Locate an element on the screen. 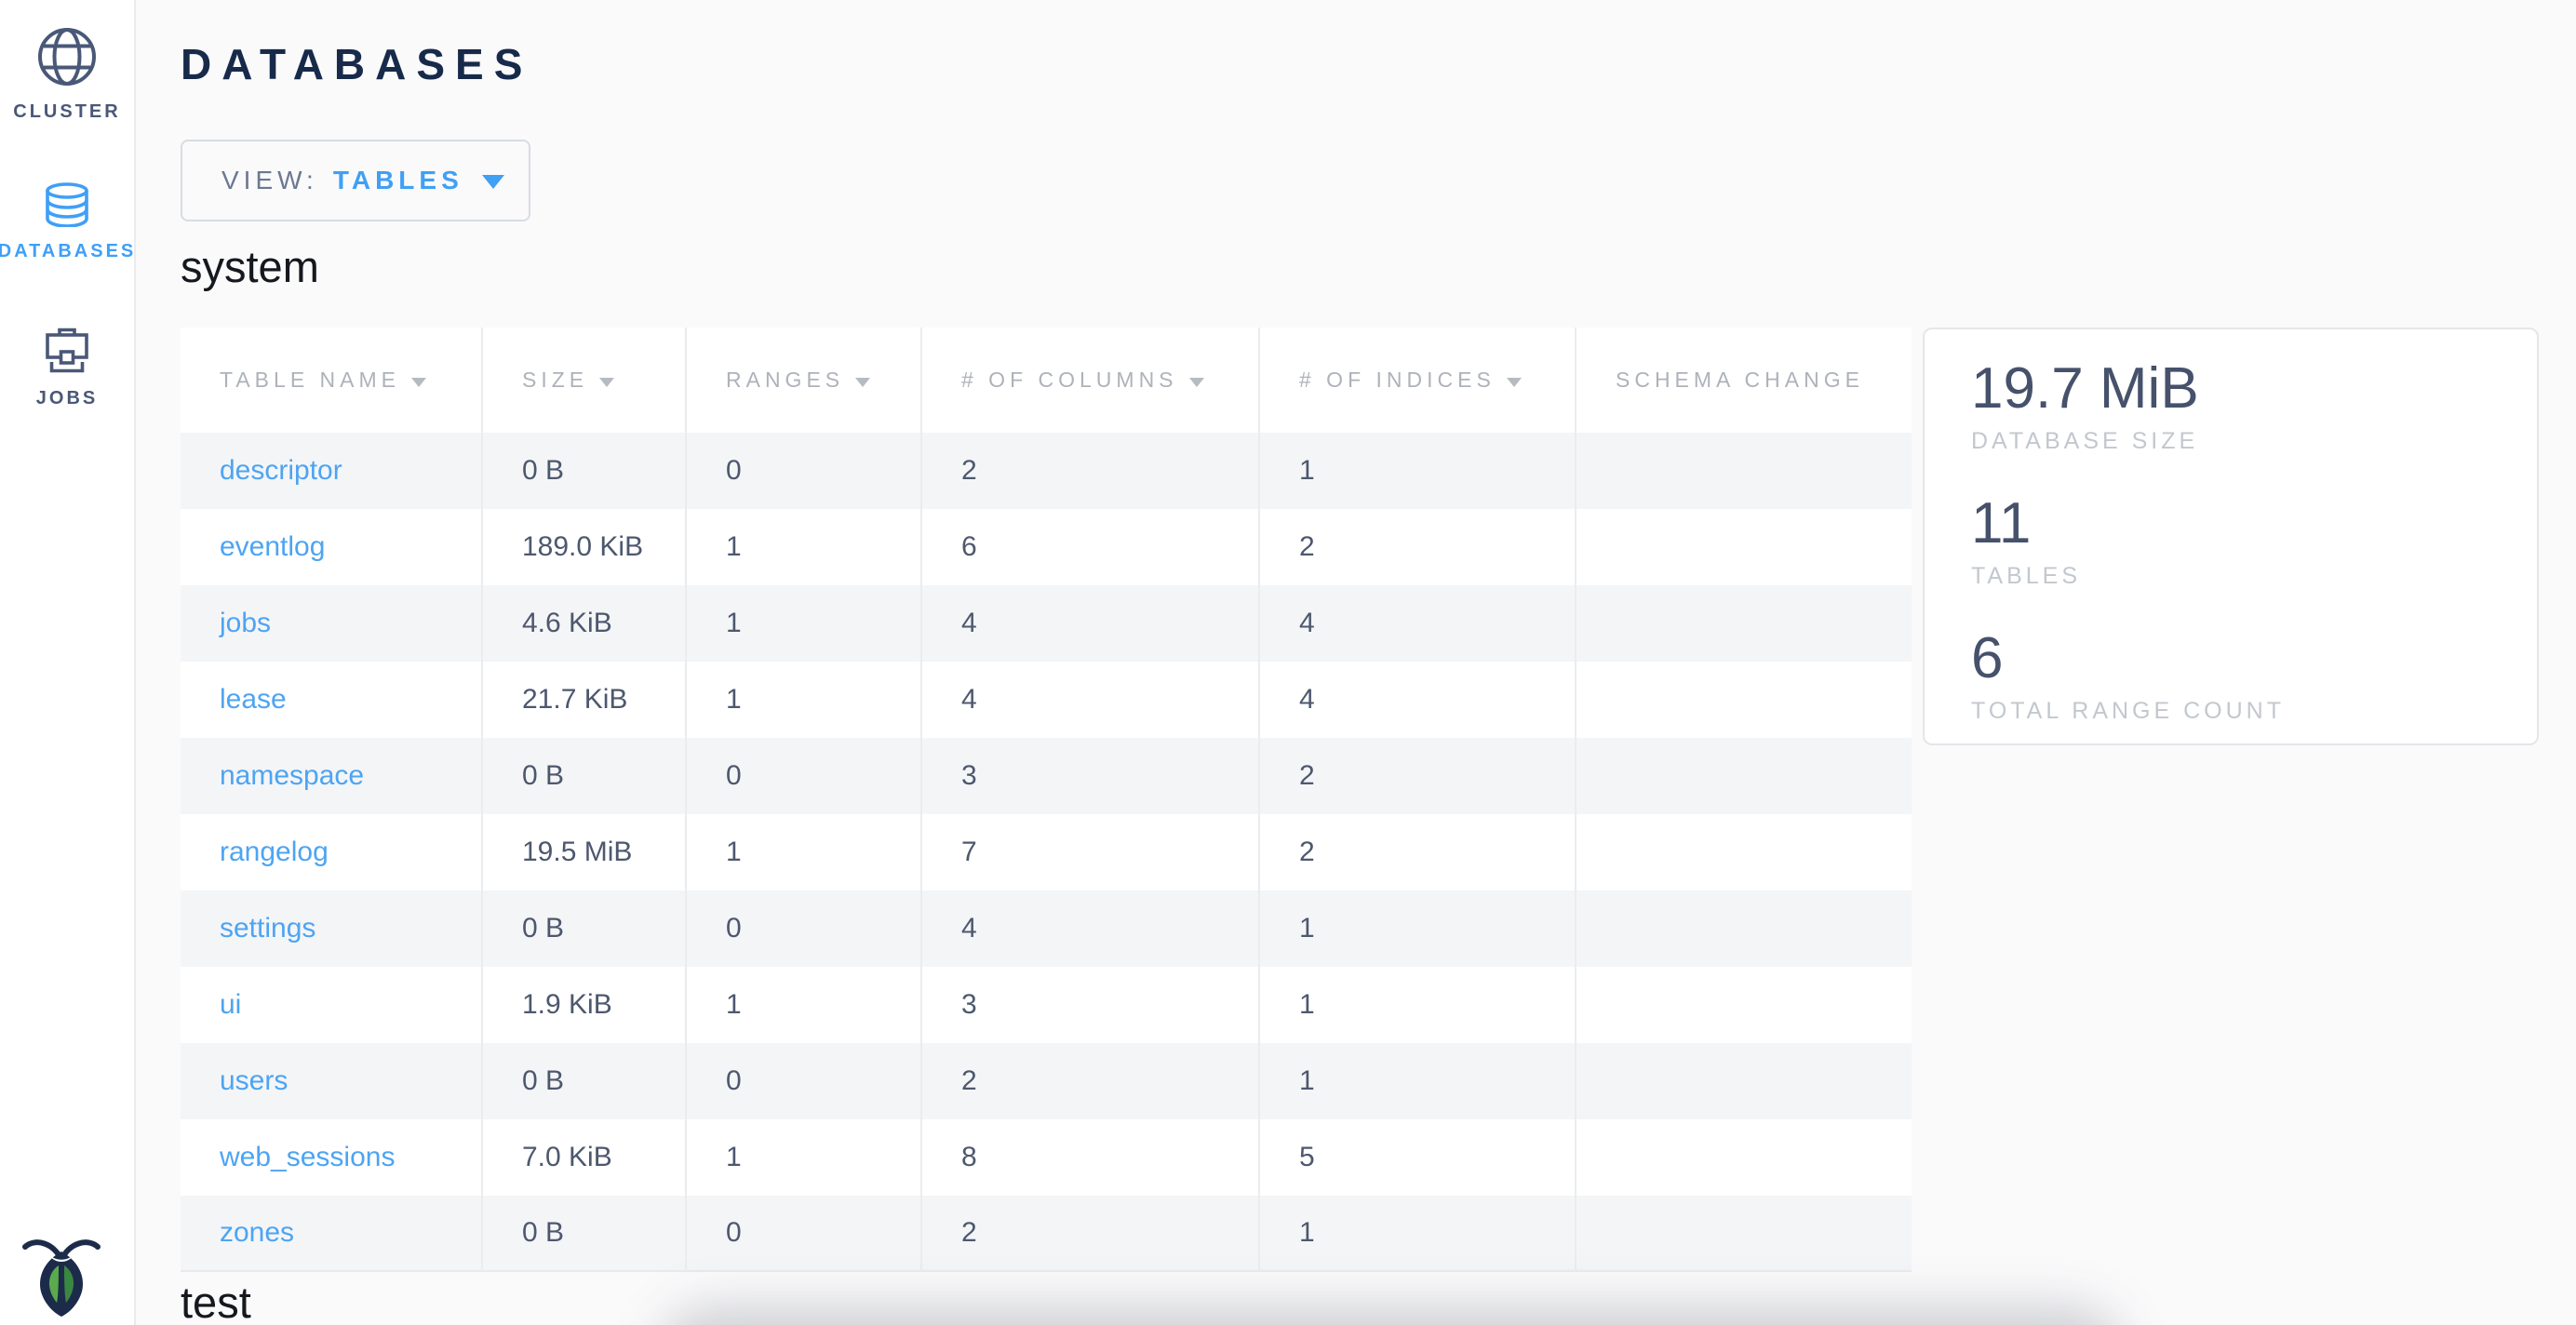  sidebar-item-label: DATABASES is located at coordinates (68, 251).